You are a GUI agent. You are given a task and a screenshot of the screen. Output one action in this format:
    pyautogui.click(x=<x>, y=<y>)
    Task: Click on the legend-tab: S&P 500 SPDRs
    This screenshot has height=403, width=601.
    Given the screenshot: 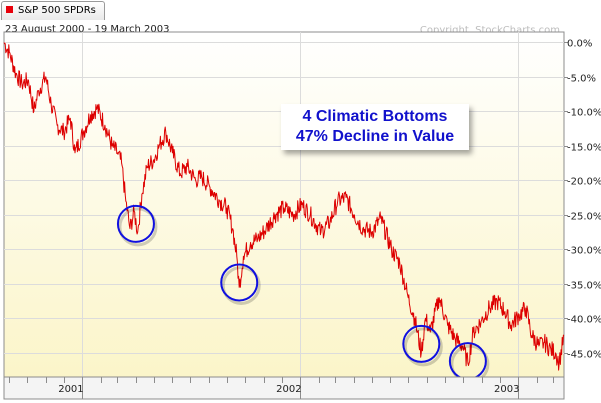 What is the action you would take?
    pyautogui.click(x=53, y=10)
    